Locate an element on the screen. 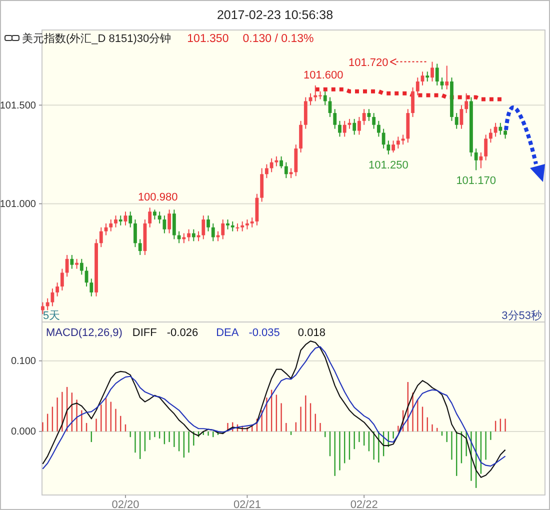  annotation: 3分53秒 is located at coordinates (522, 316).